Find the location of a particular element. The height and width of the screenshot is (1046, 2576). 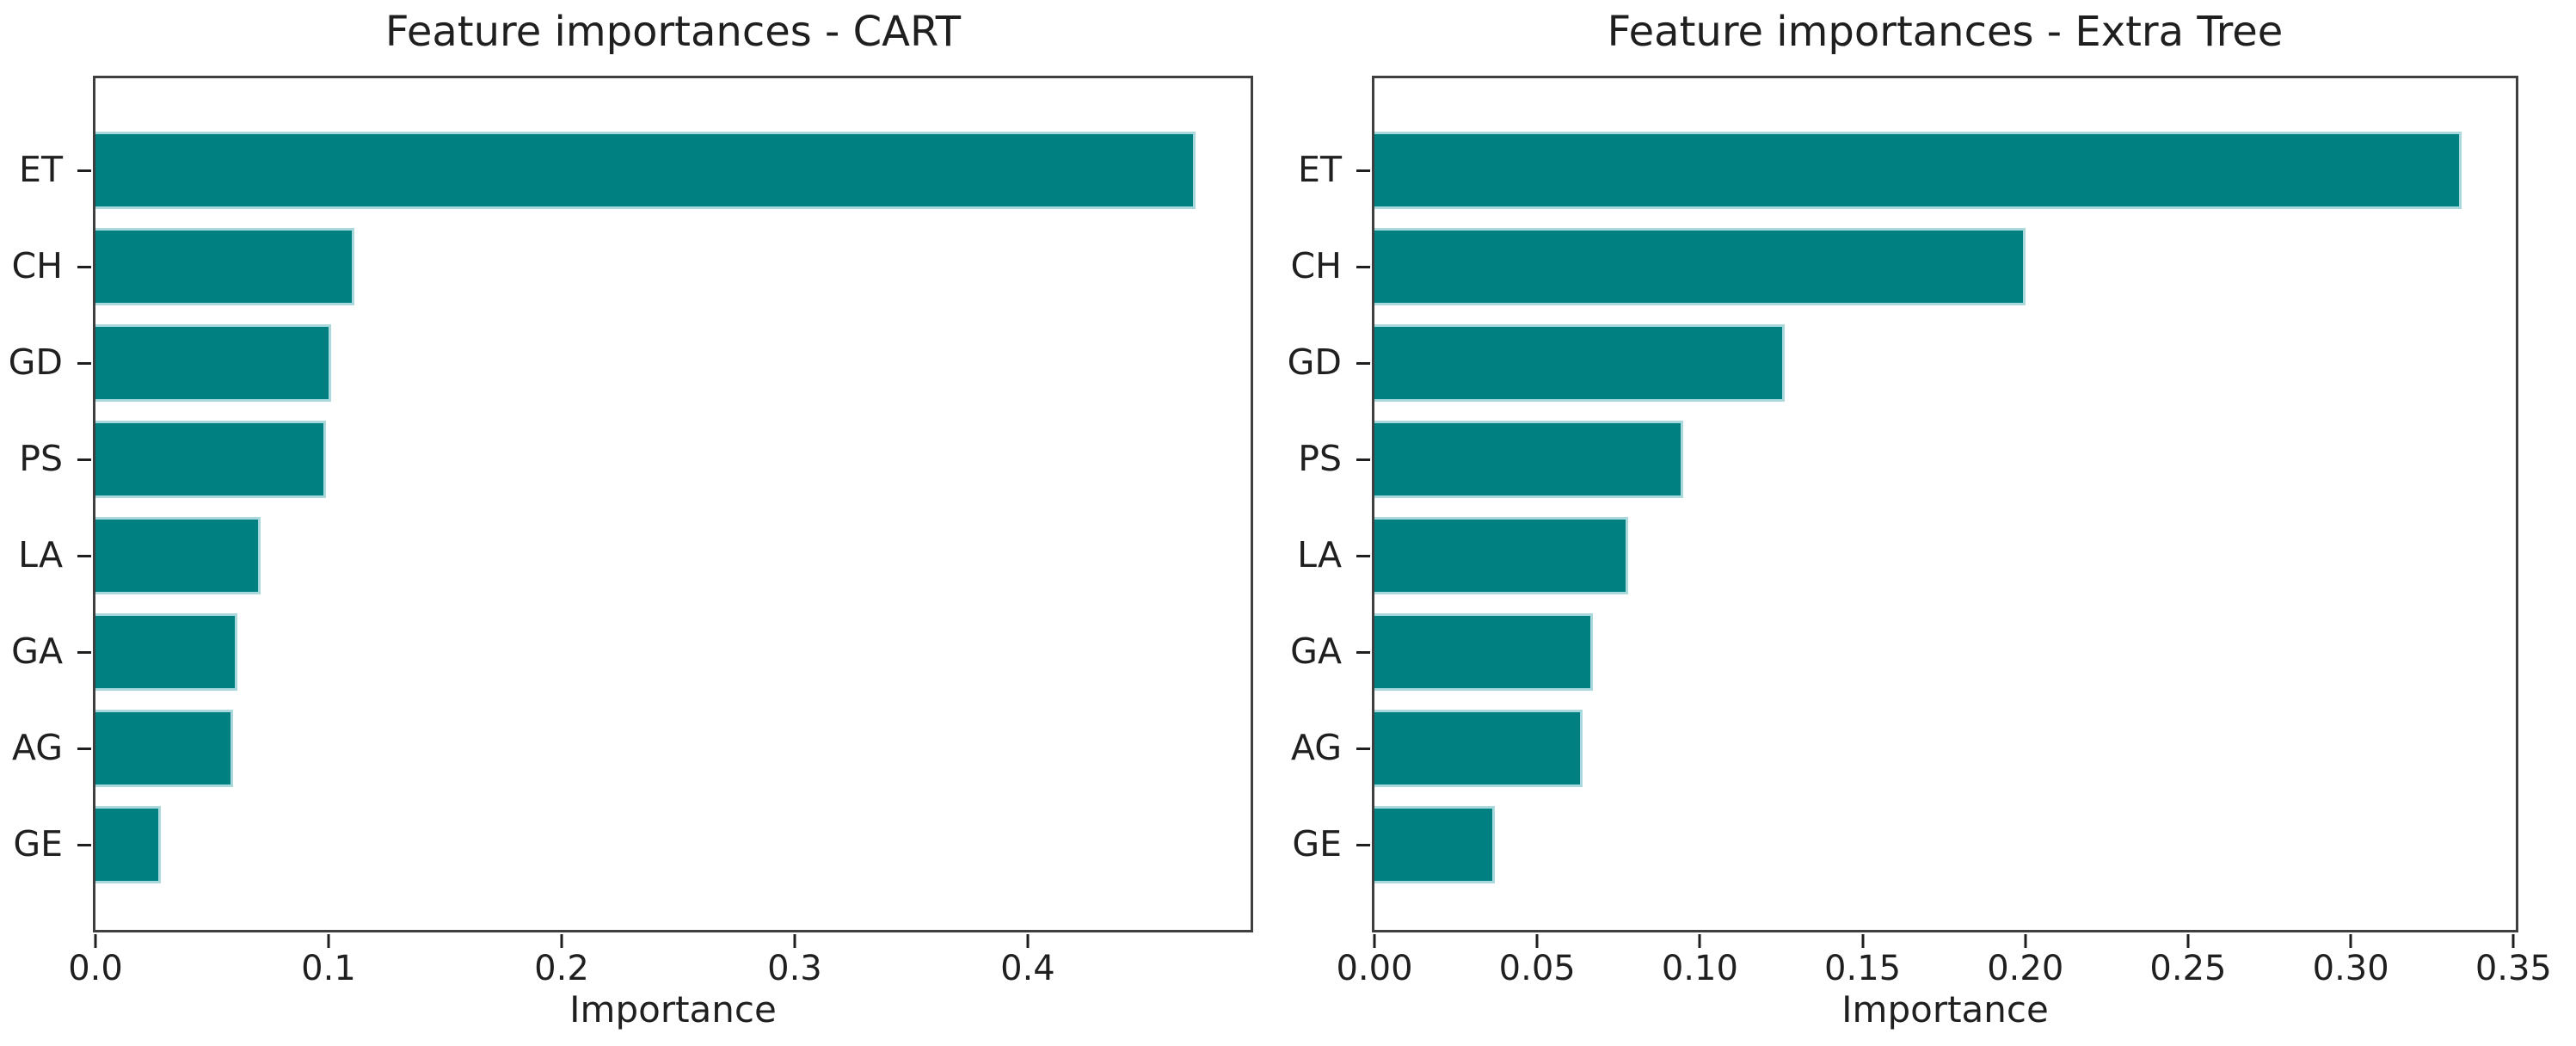

x-tick-0.0 is located at coordinates (95, 941).